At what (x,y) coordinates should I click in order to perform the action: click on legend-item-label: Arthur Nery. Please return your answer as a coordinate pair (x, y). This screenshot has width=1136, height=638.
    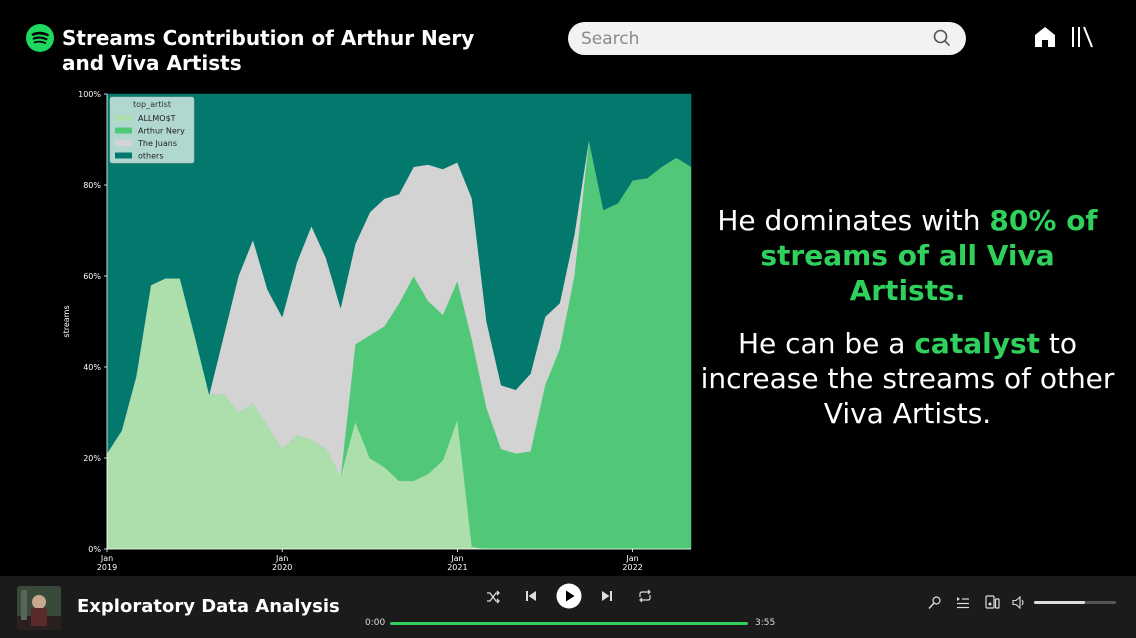
    Looking at the image, I should click on (161, 131).